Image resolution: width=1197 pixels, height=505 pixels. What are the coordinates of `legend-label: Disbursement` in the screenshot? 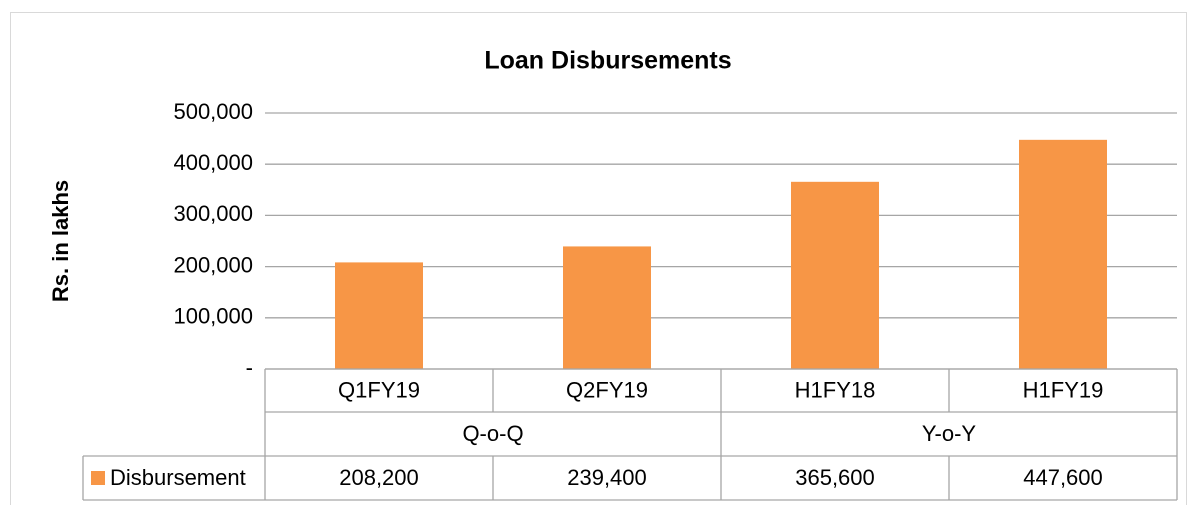 It's located at (178, 477).